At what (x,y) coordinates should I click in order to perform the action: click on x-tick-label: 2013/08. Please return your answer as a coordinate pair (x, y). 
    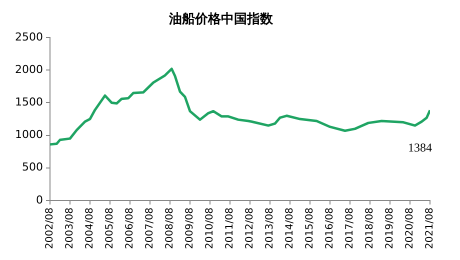
    Looking at the image, I should click on (270, 228).